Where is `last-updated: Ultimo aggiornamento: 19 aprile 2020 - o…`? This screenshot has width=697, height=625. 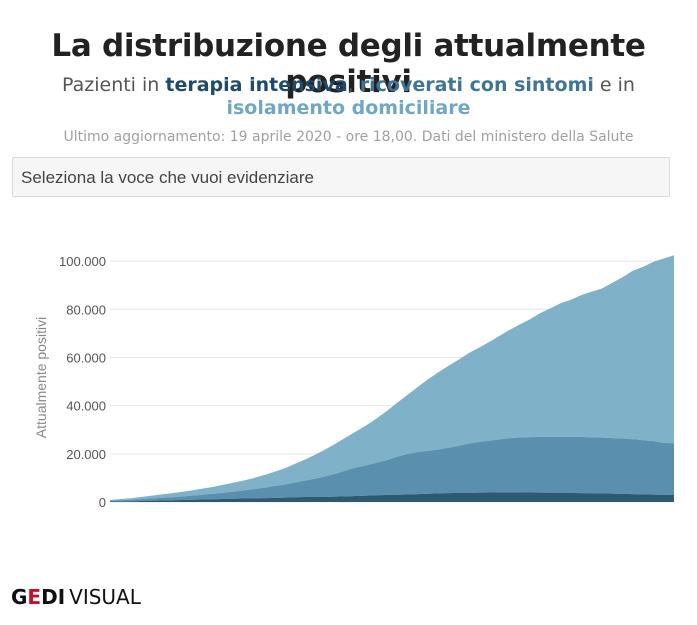
last-updated: Ultimo aggiornamento: 19 aprile 2020 - o… is located at coordinates (348, 137).